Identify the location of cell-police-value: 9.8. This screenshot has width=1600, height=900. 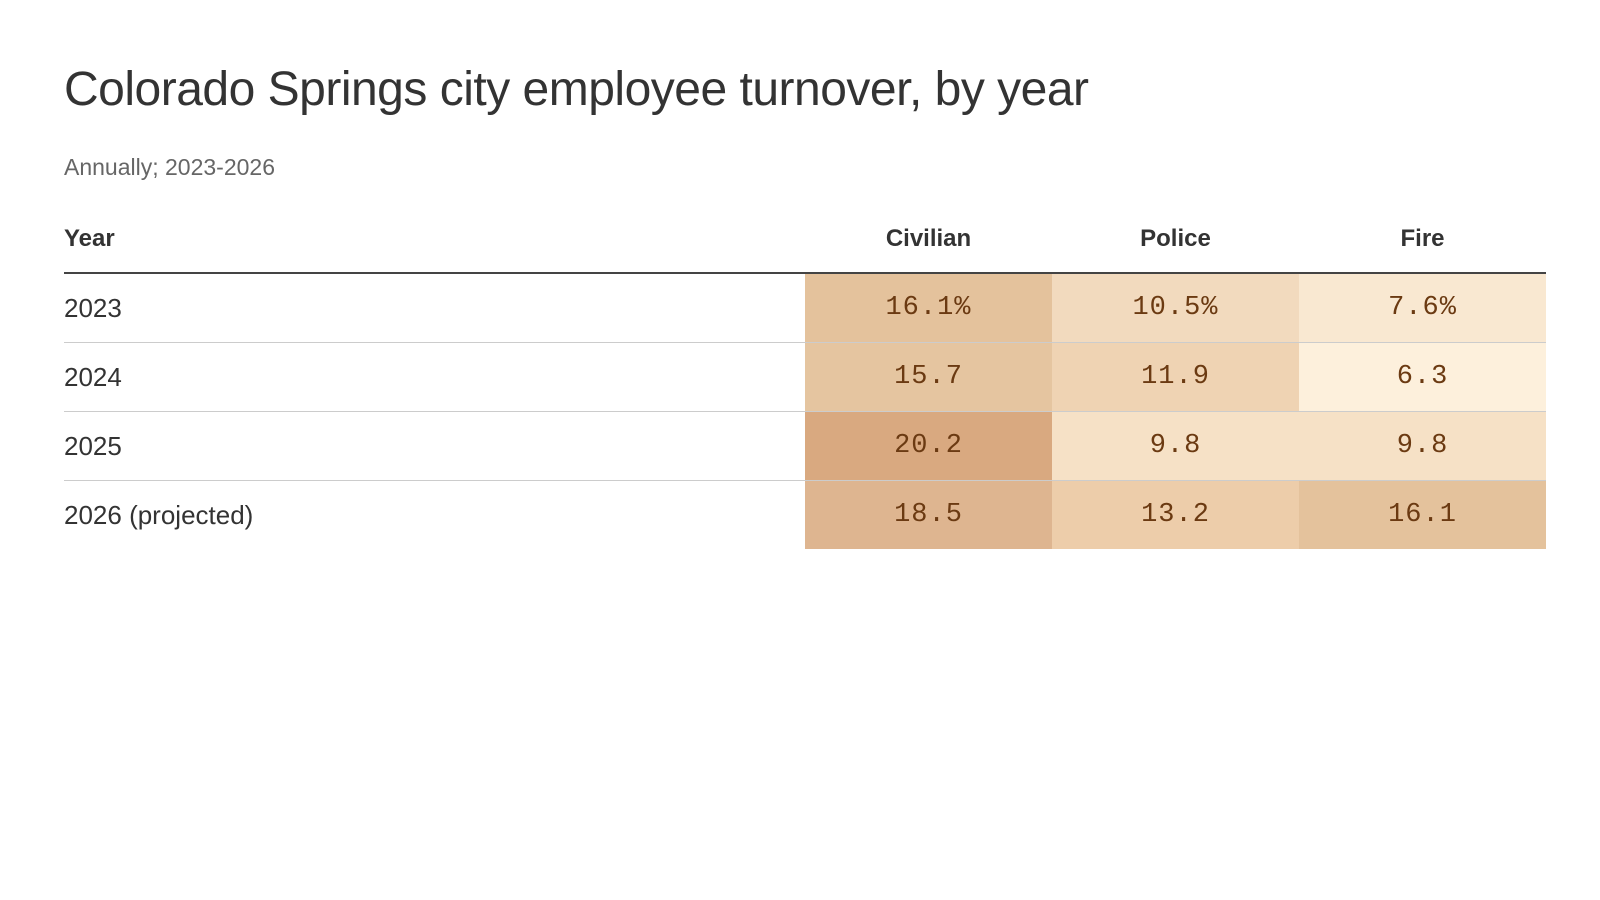
(1175, 446).